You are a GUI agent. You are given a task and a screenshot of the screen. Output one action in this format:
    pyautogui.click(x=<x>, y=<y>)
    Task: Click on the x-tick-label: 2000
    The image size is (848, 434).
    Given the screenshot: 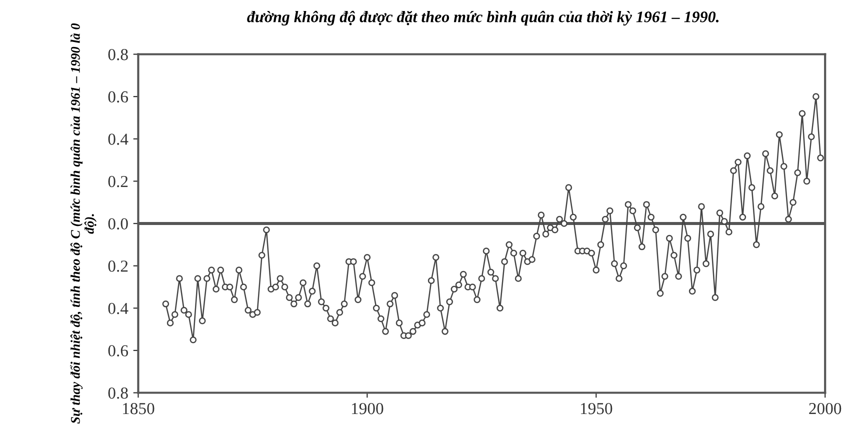 What is the action you would take?
    pyautogui.click(x=825, y=408)
    